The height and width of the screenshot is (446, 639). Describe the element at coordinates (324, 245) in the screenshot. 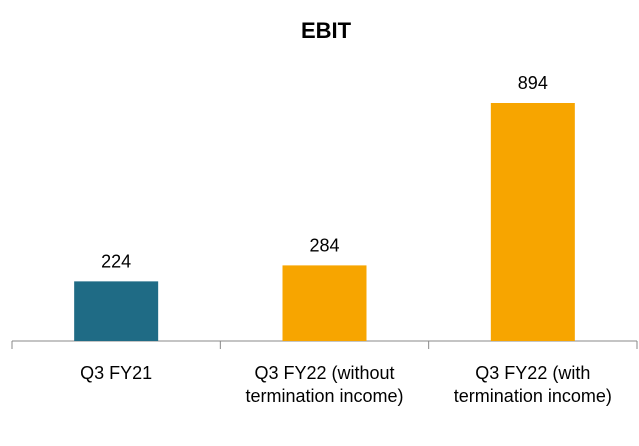

I see `value-label: 284` at that location.